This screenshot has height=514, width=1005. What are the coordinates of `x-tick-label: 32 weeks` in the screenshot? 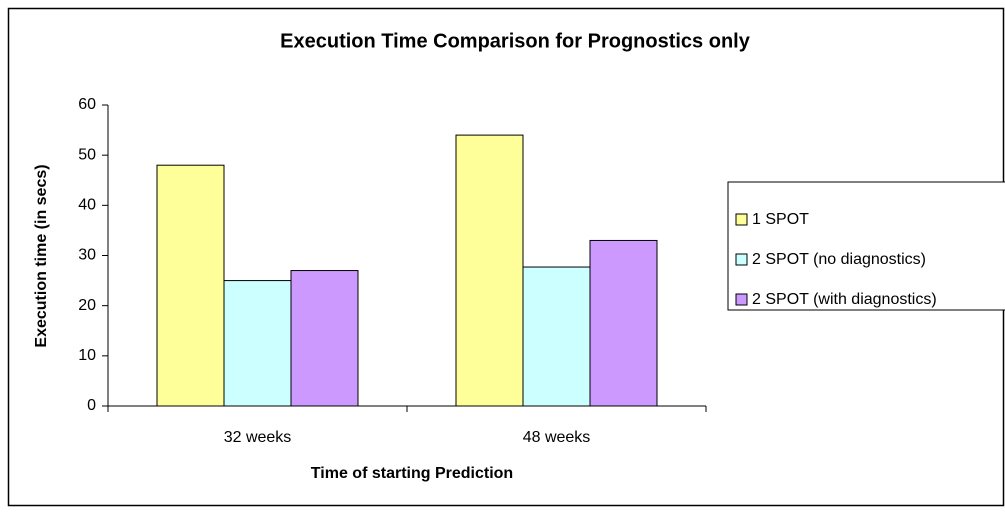 It's located at (258, 437).